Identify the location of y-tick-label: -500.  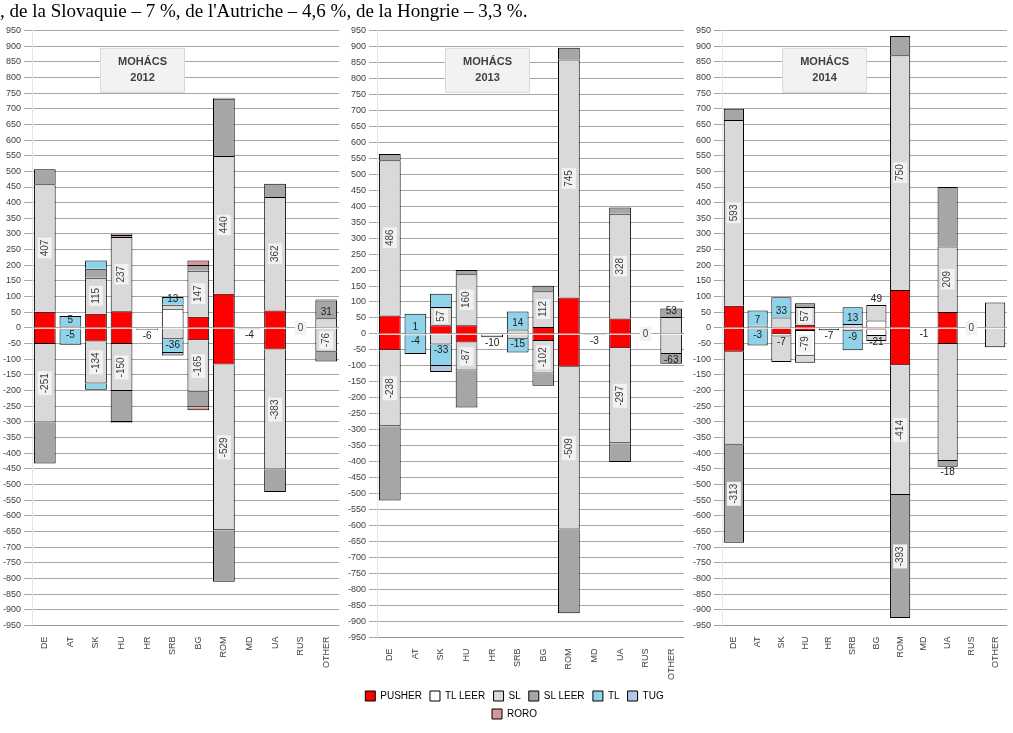
(702, 484).